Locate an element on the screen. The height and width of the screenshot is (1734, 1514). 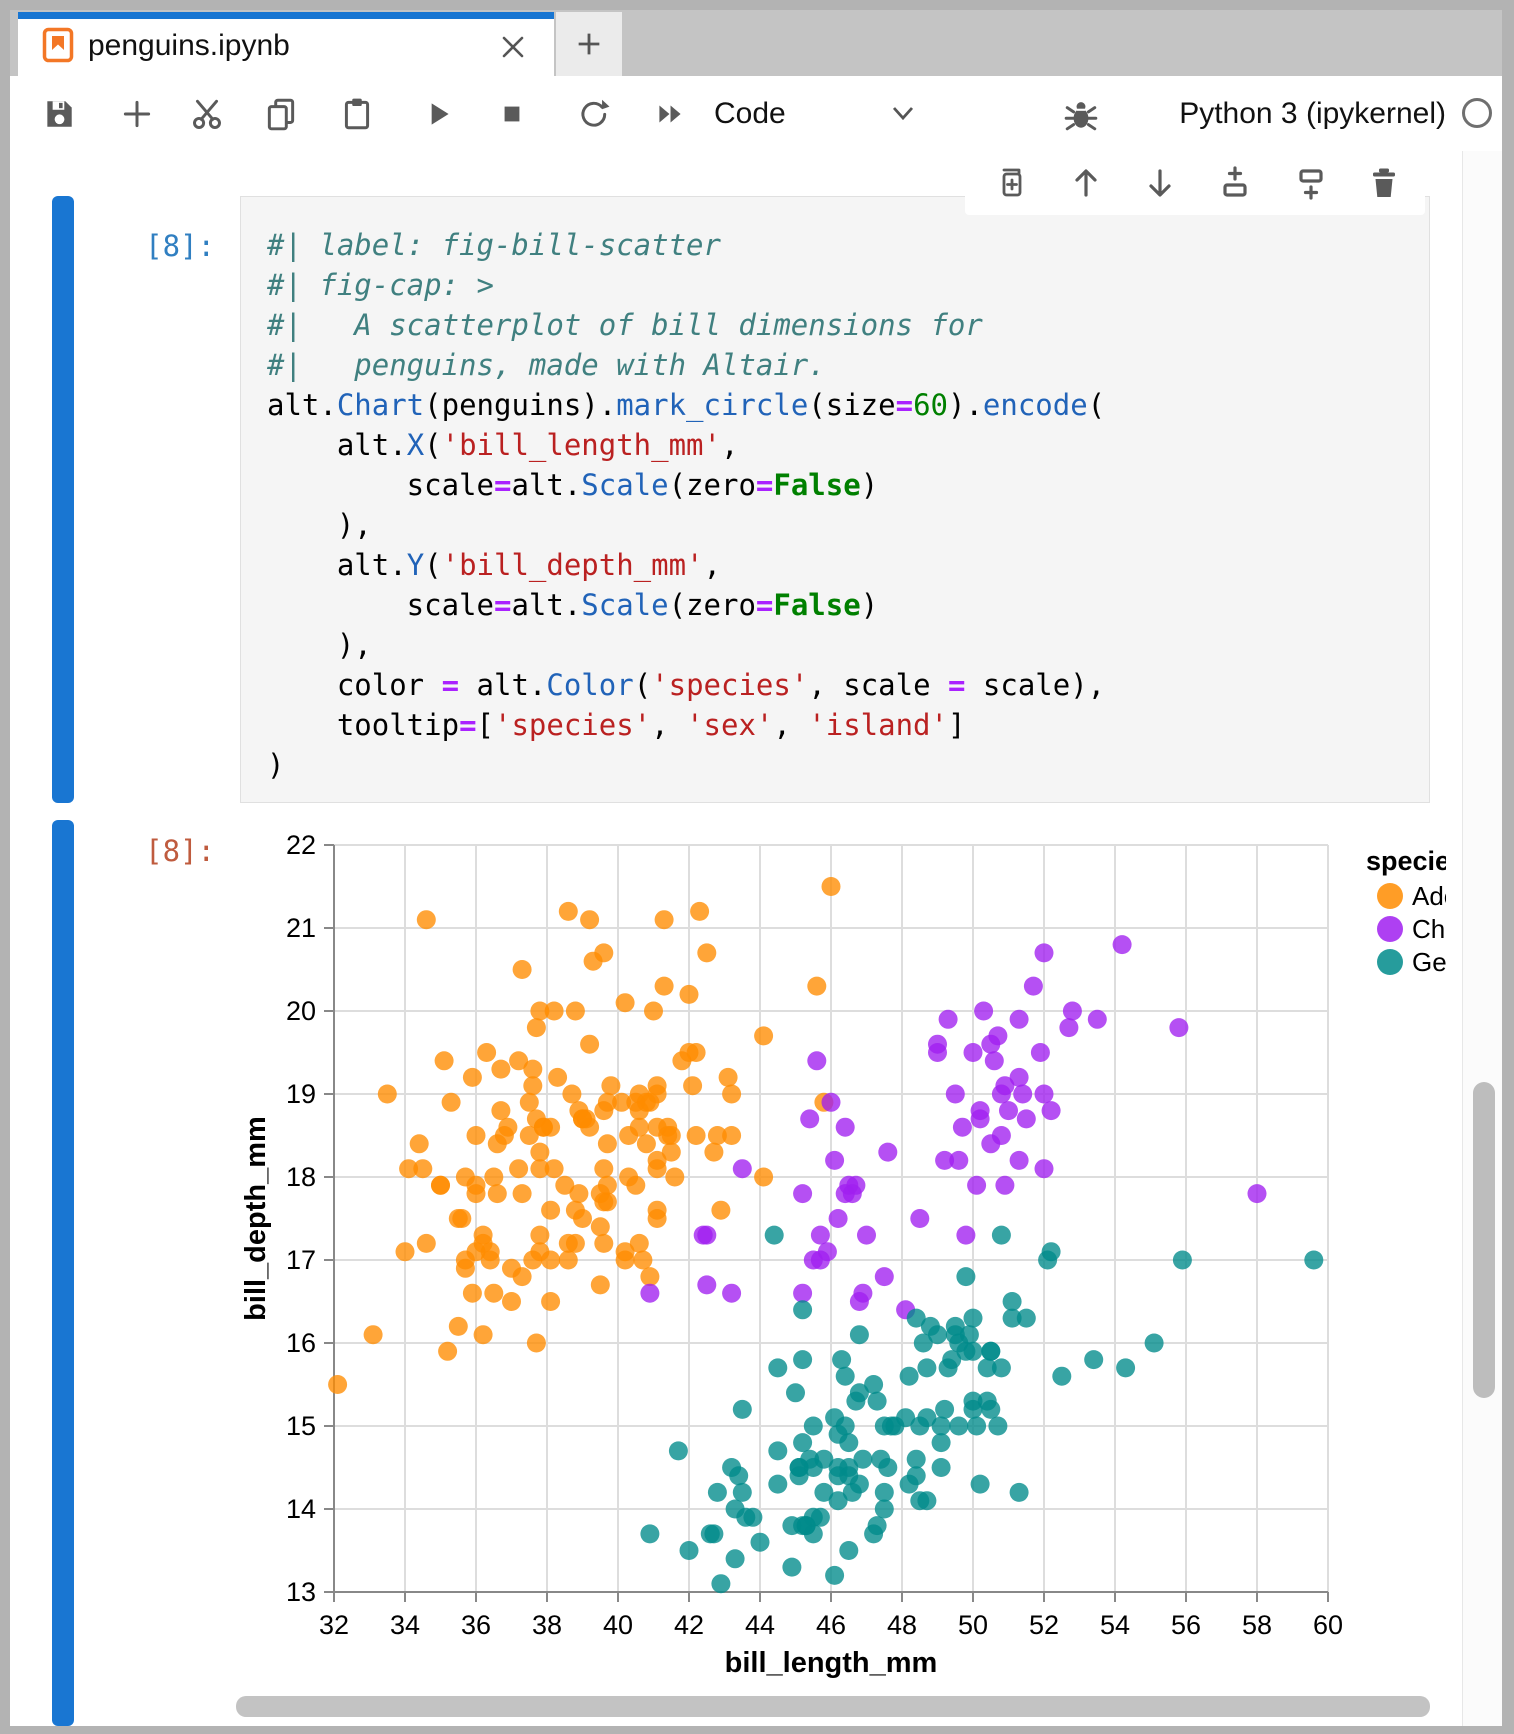
cut-cells-icon is located at coordinates (207, 114).